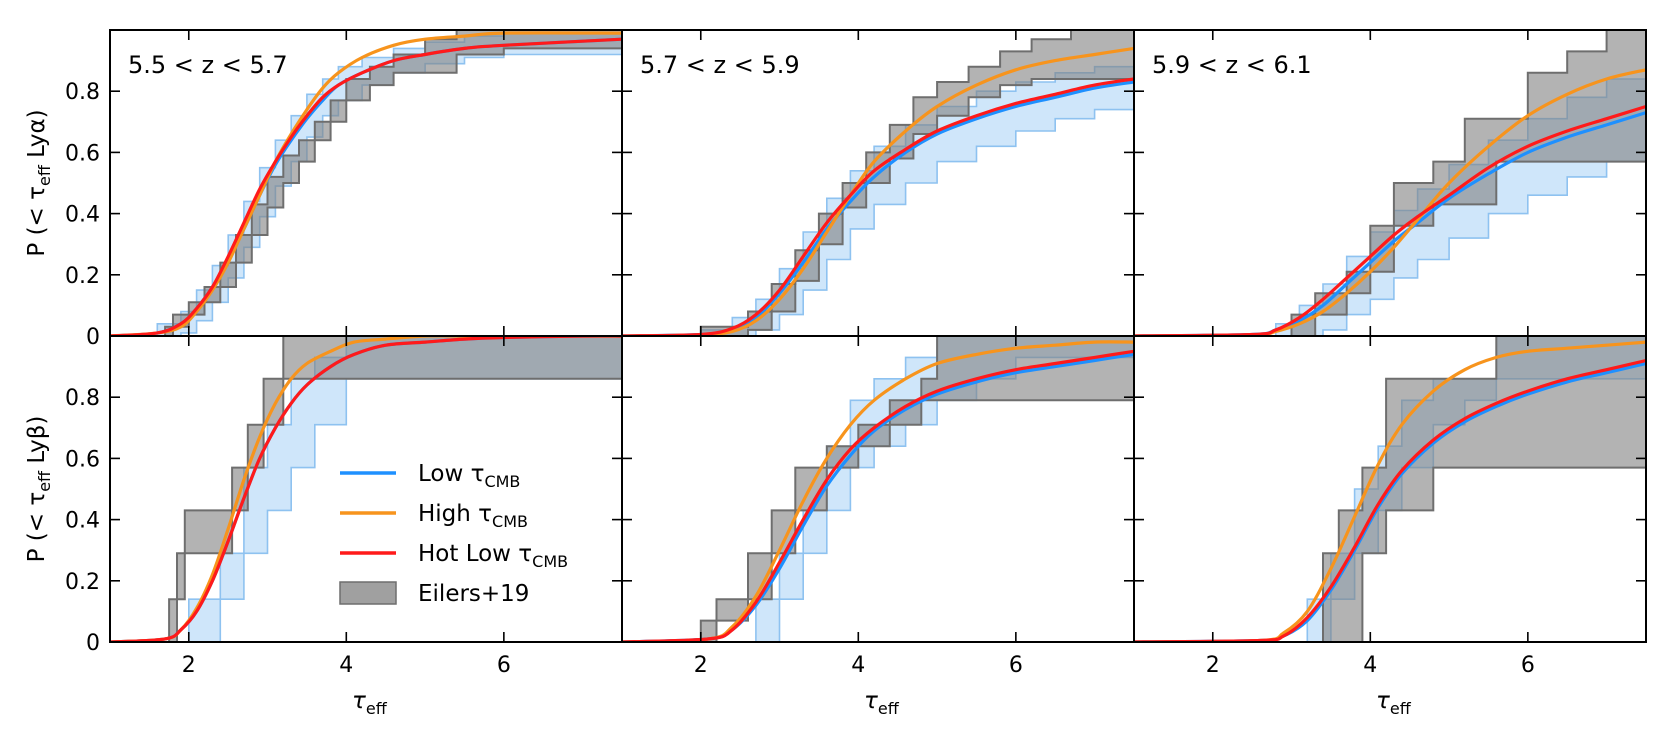 The image size is (1660, 730). What do you see at coordinates (37, 137) in the screenshot?
I see `y-label-part: Lyα)` at bounding box center [37, 137].